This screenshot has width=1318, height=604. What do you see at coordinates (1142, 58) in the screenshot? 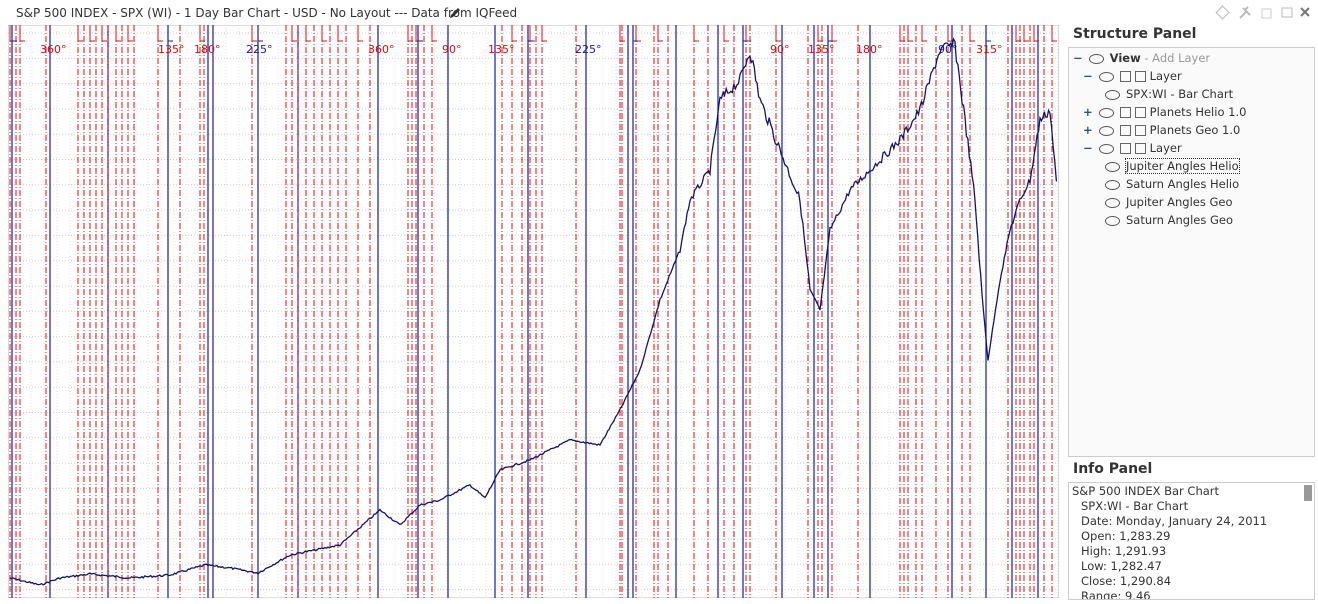
I see `tree-item: − View - Add Layer` at bounding box center [1142, 58].